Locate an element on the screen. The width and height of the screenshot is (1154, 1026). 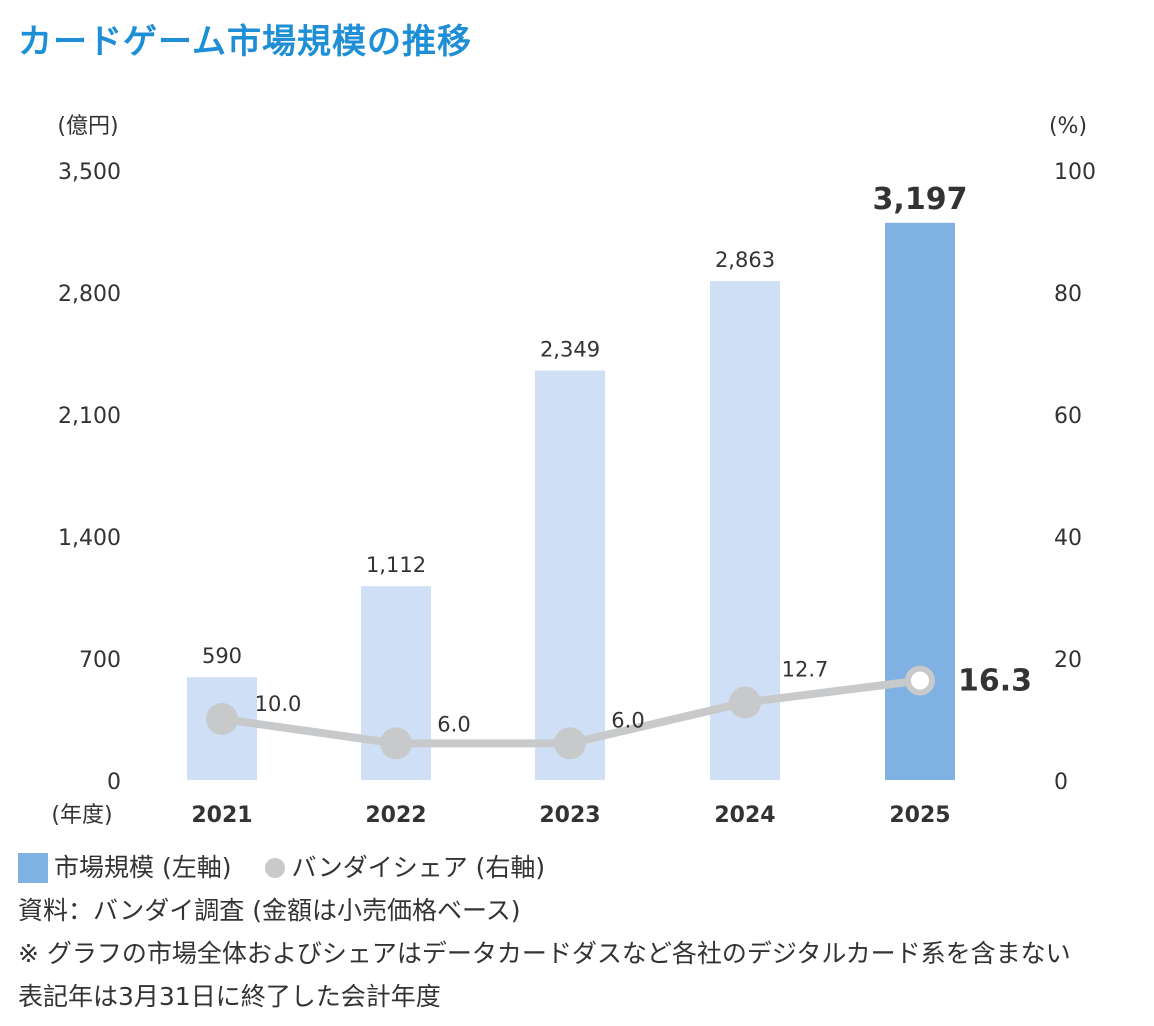
bar-value-label: 2,863 is located at coordinates (745, 260).